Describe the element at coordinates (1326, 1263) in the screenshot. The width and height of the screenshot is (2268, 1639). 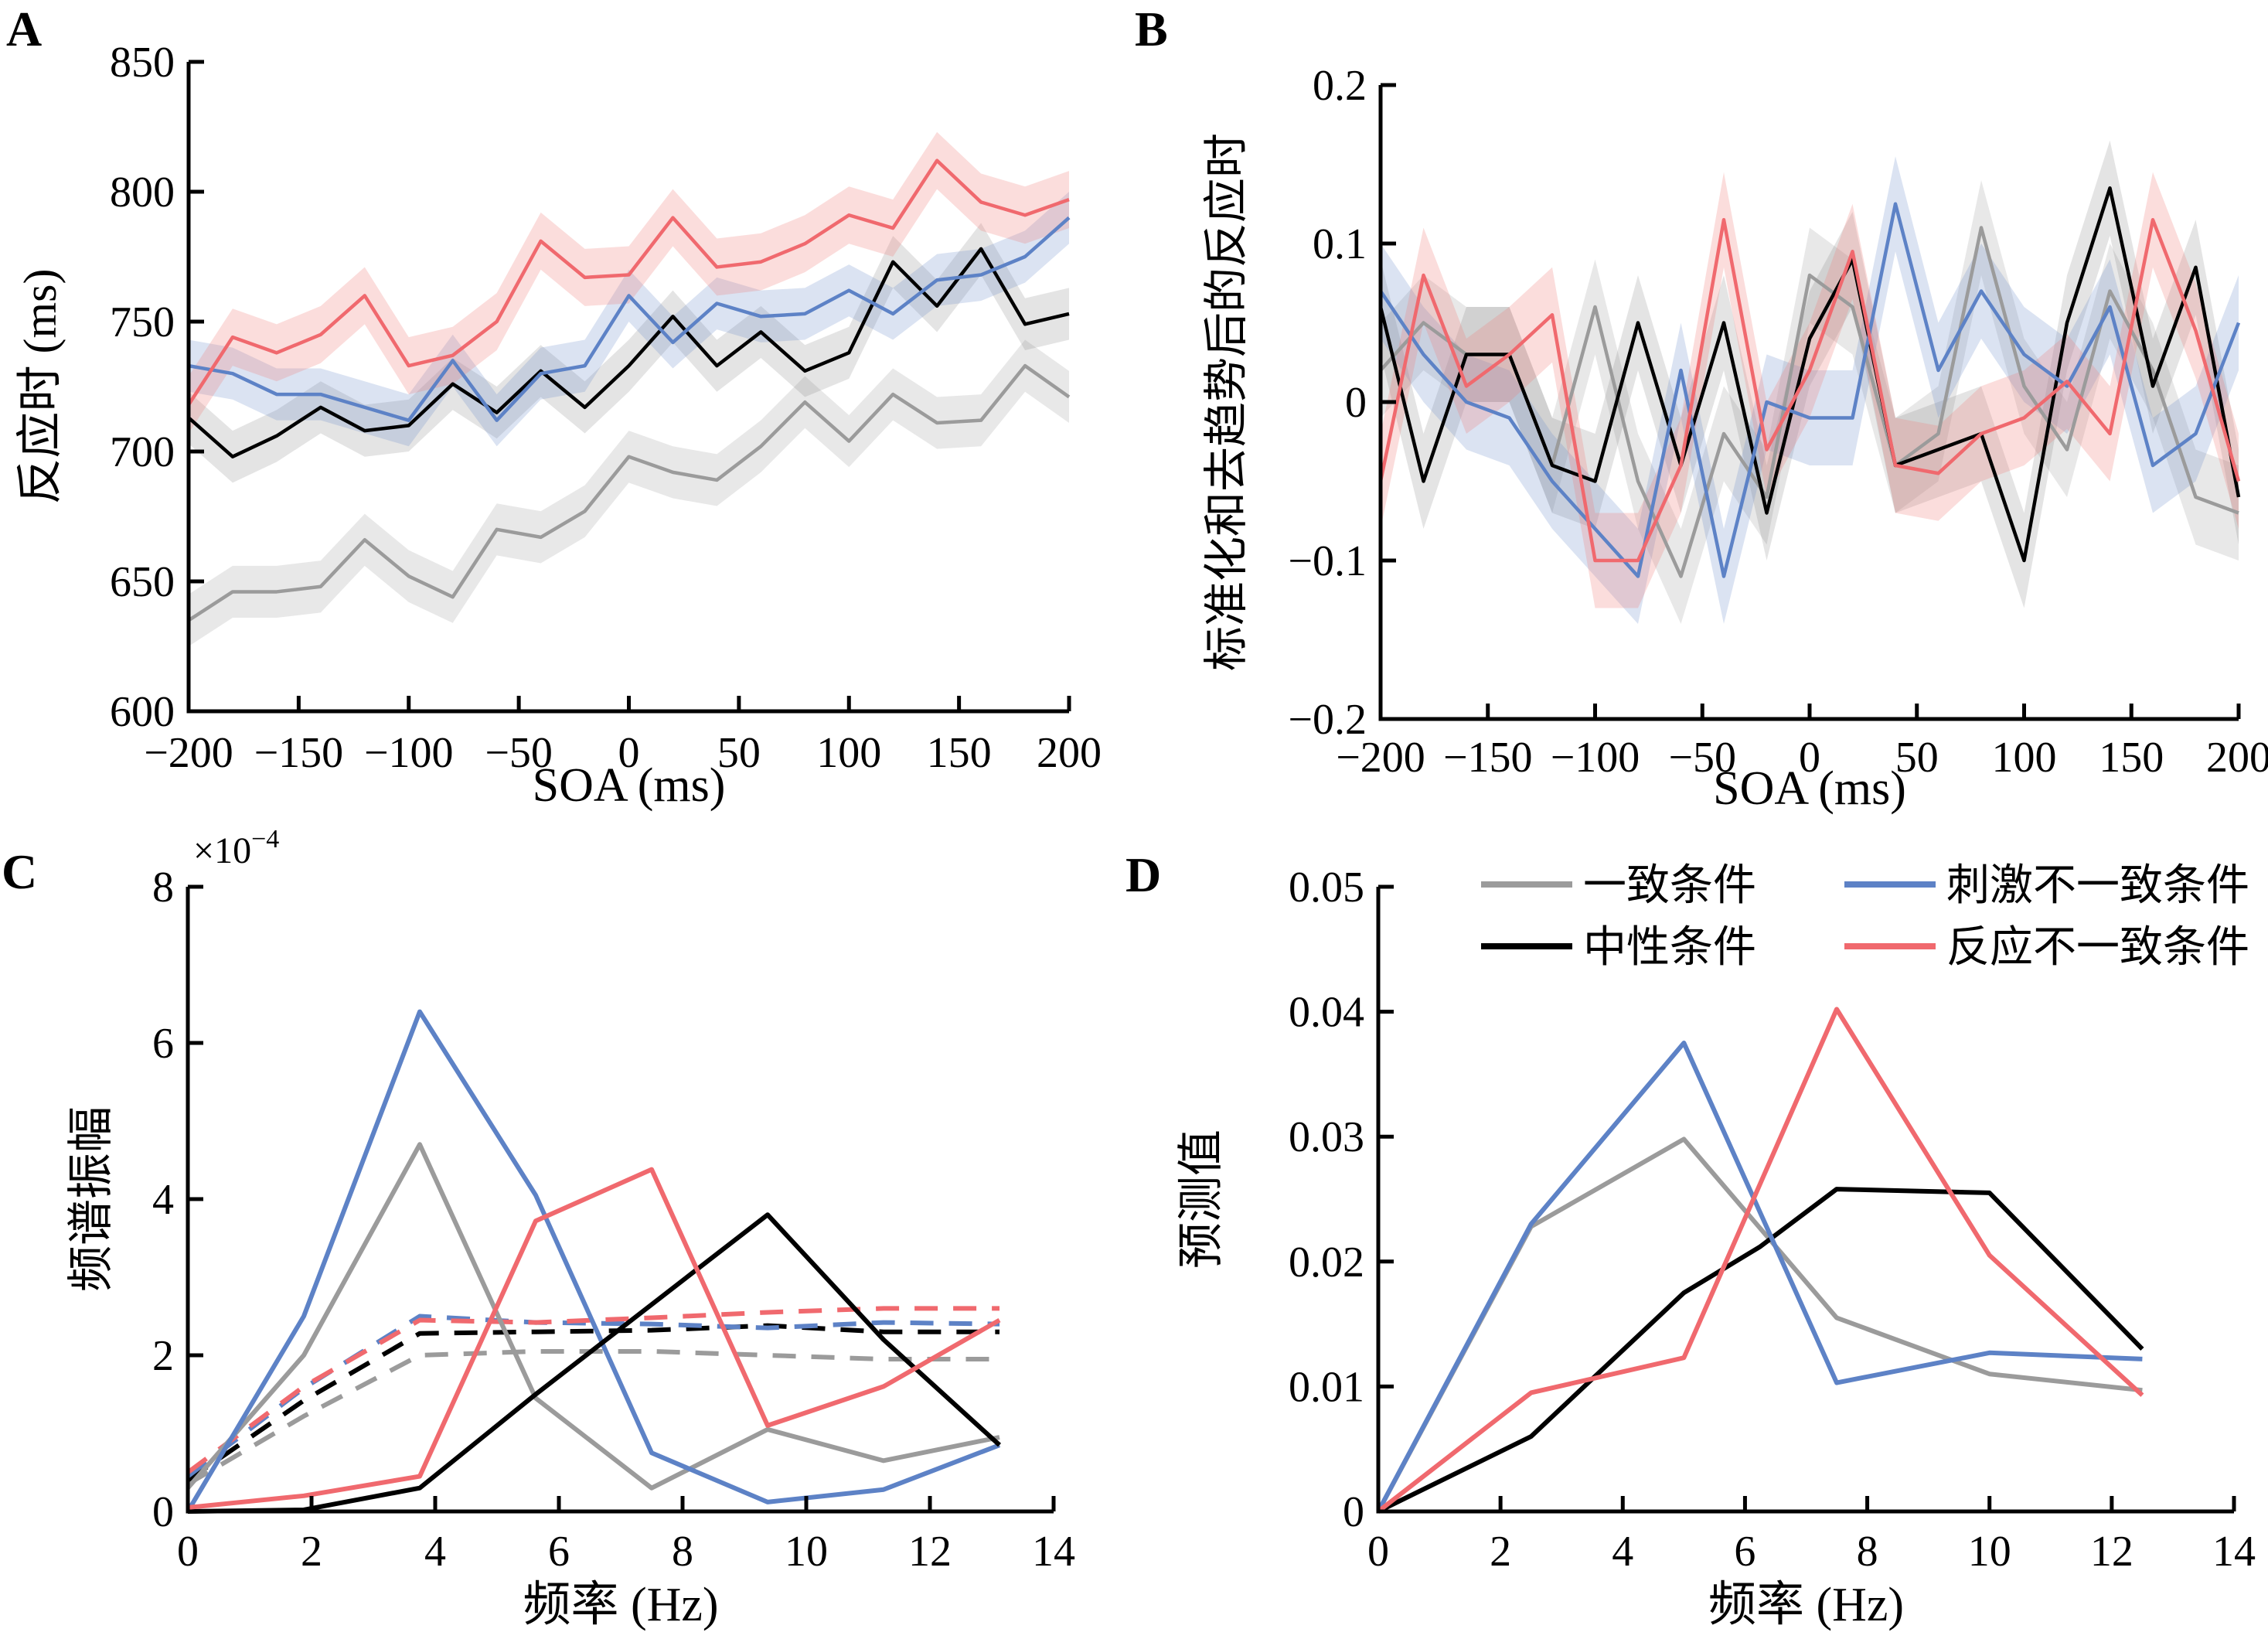
I see `y-tick-label: 0.02` at that location.